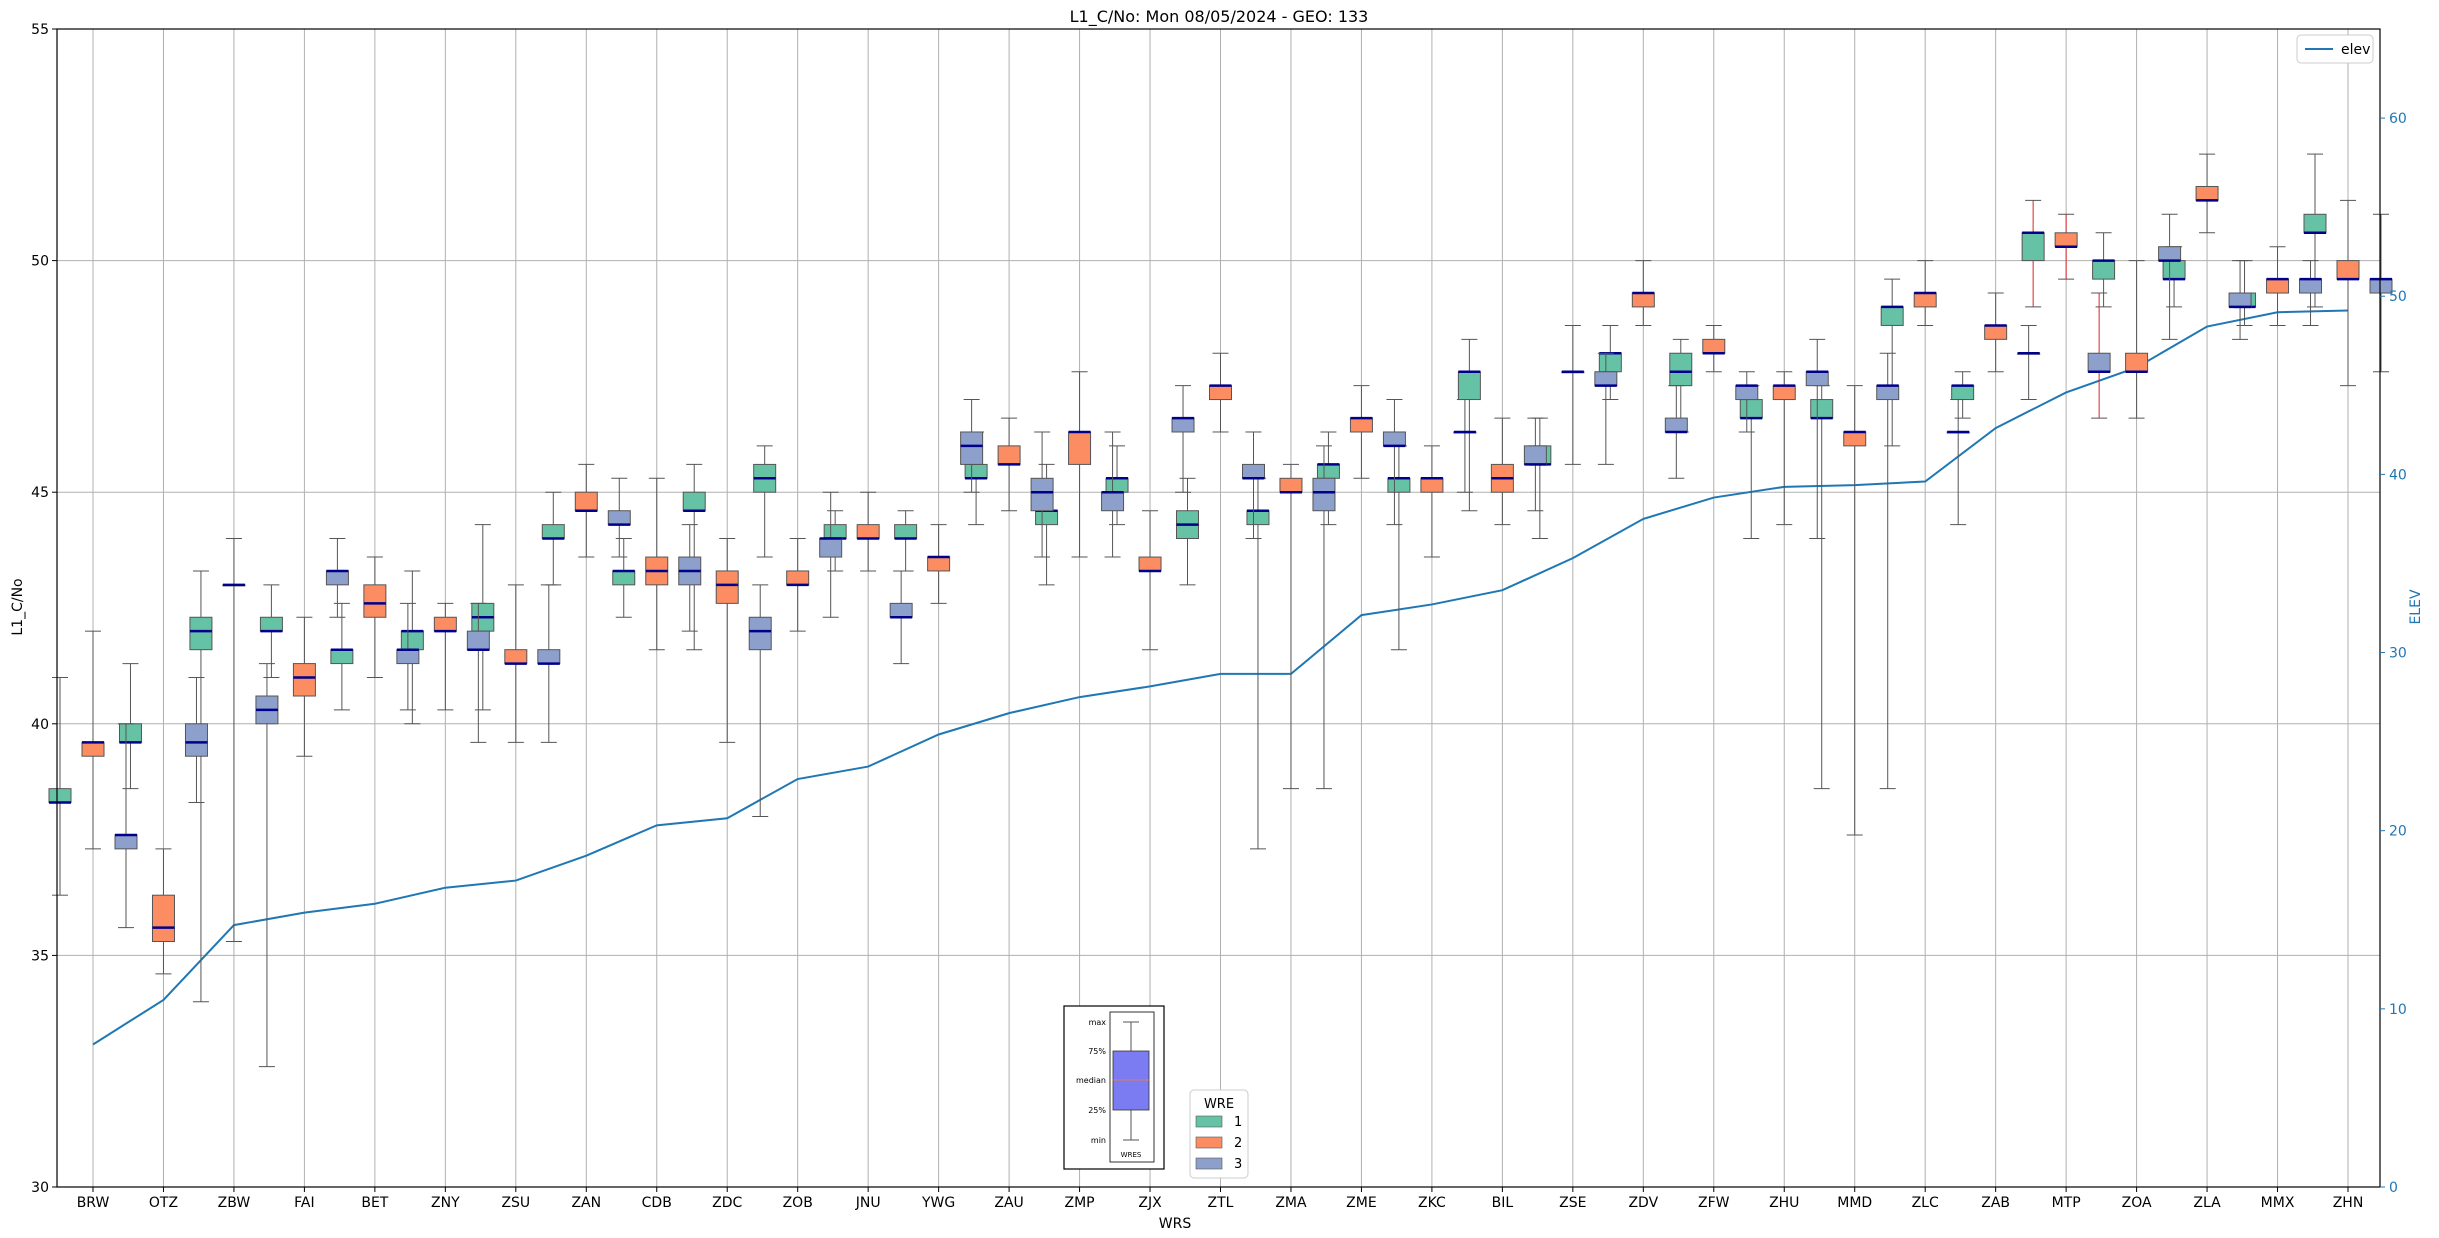 The width and height of the screenshot is (2439, 1238). What do you see at coordinates (586, 510) in the screenshot?
I see `box-wre2-zan` at bounding box center [586, 510].